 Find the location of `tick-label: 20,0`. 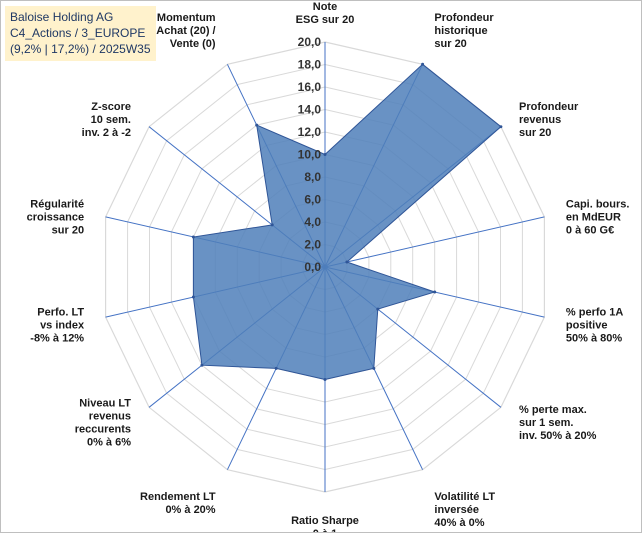

tick-label: 20,0 is located at coordinates (310, 42).